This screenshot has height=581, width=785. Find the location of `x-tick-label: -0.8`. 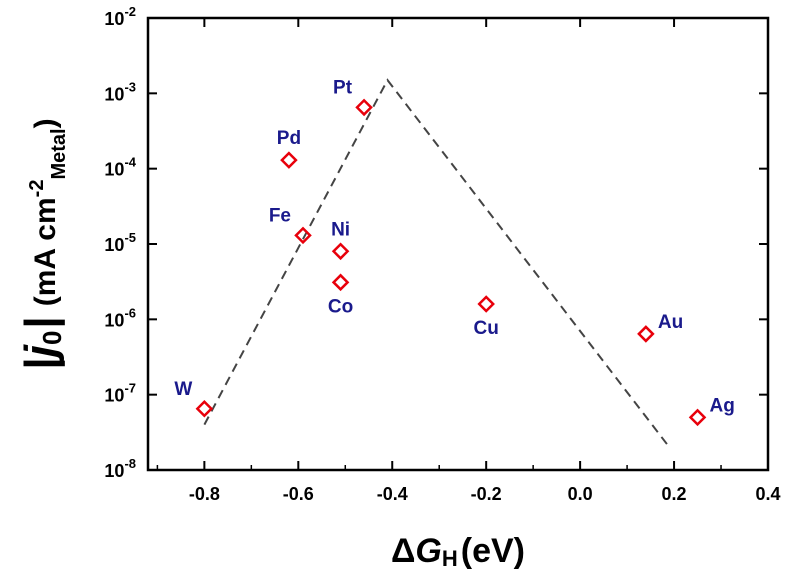

x-tick-label: -0.8 is located at coordinates (204, 494).